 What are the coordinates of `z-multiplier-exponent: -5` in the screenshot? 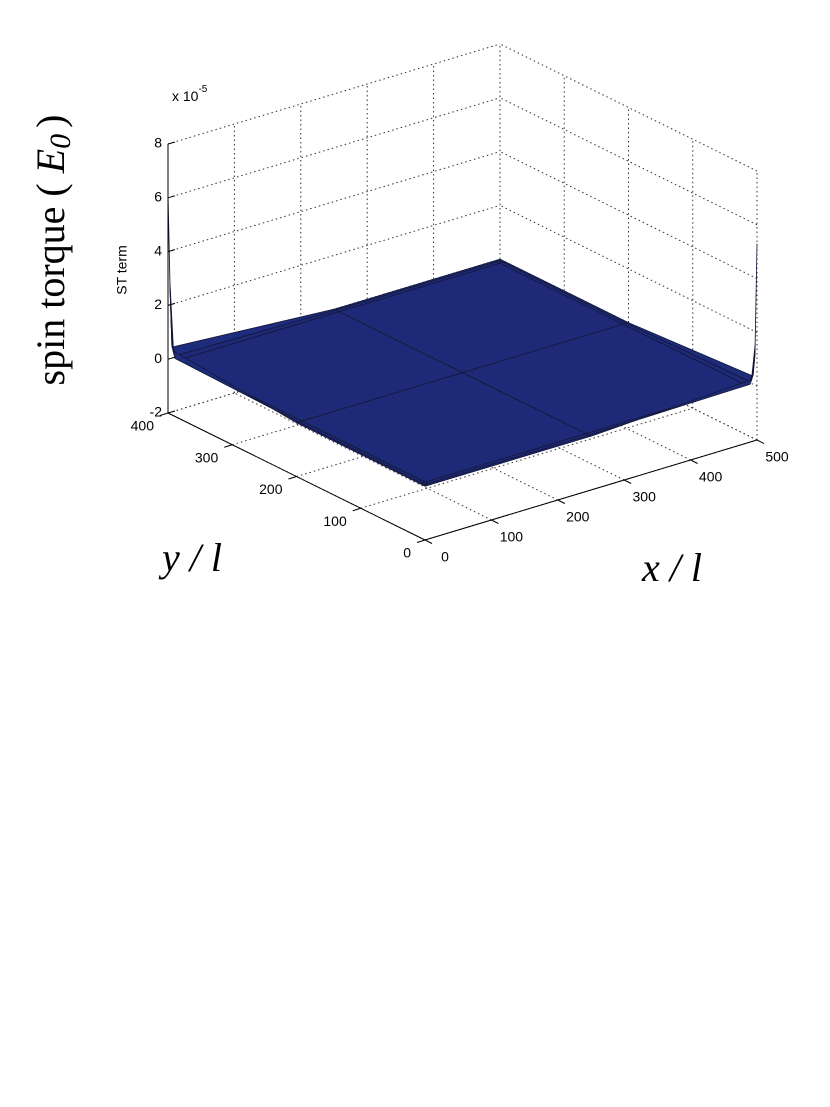 It's located at (202, 89).